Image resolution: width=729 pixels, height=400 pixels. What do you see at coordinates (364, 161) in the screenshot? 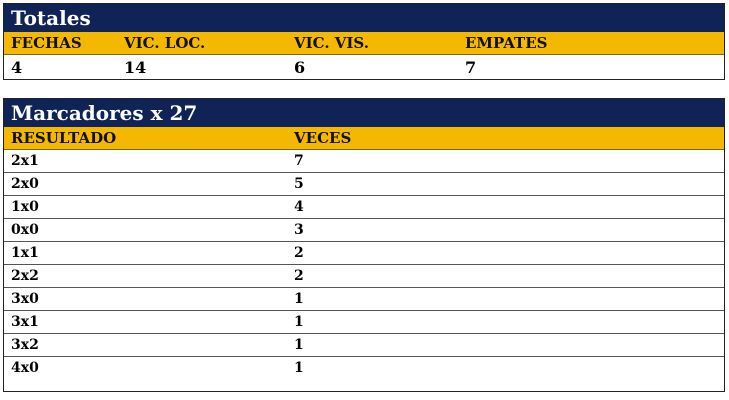
I see `table-row: 2x1 7` at bounding box center [364, 161].